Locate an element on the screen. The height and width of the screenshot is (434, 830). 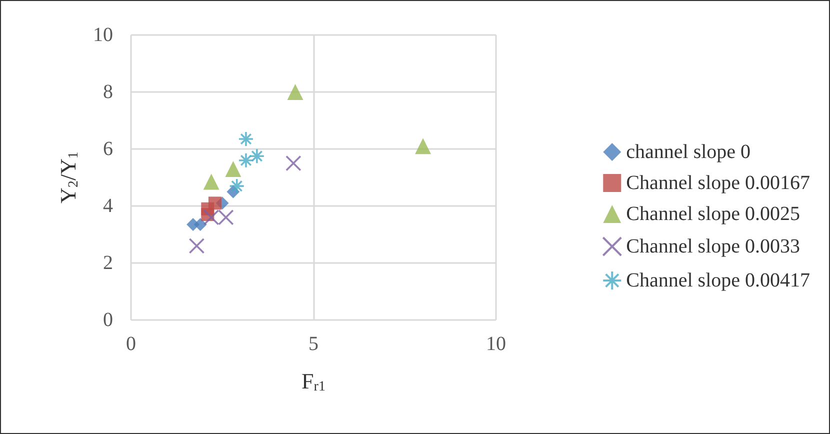
y-tick-label: 2 is located at coordinates (108, 263).